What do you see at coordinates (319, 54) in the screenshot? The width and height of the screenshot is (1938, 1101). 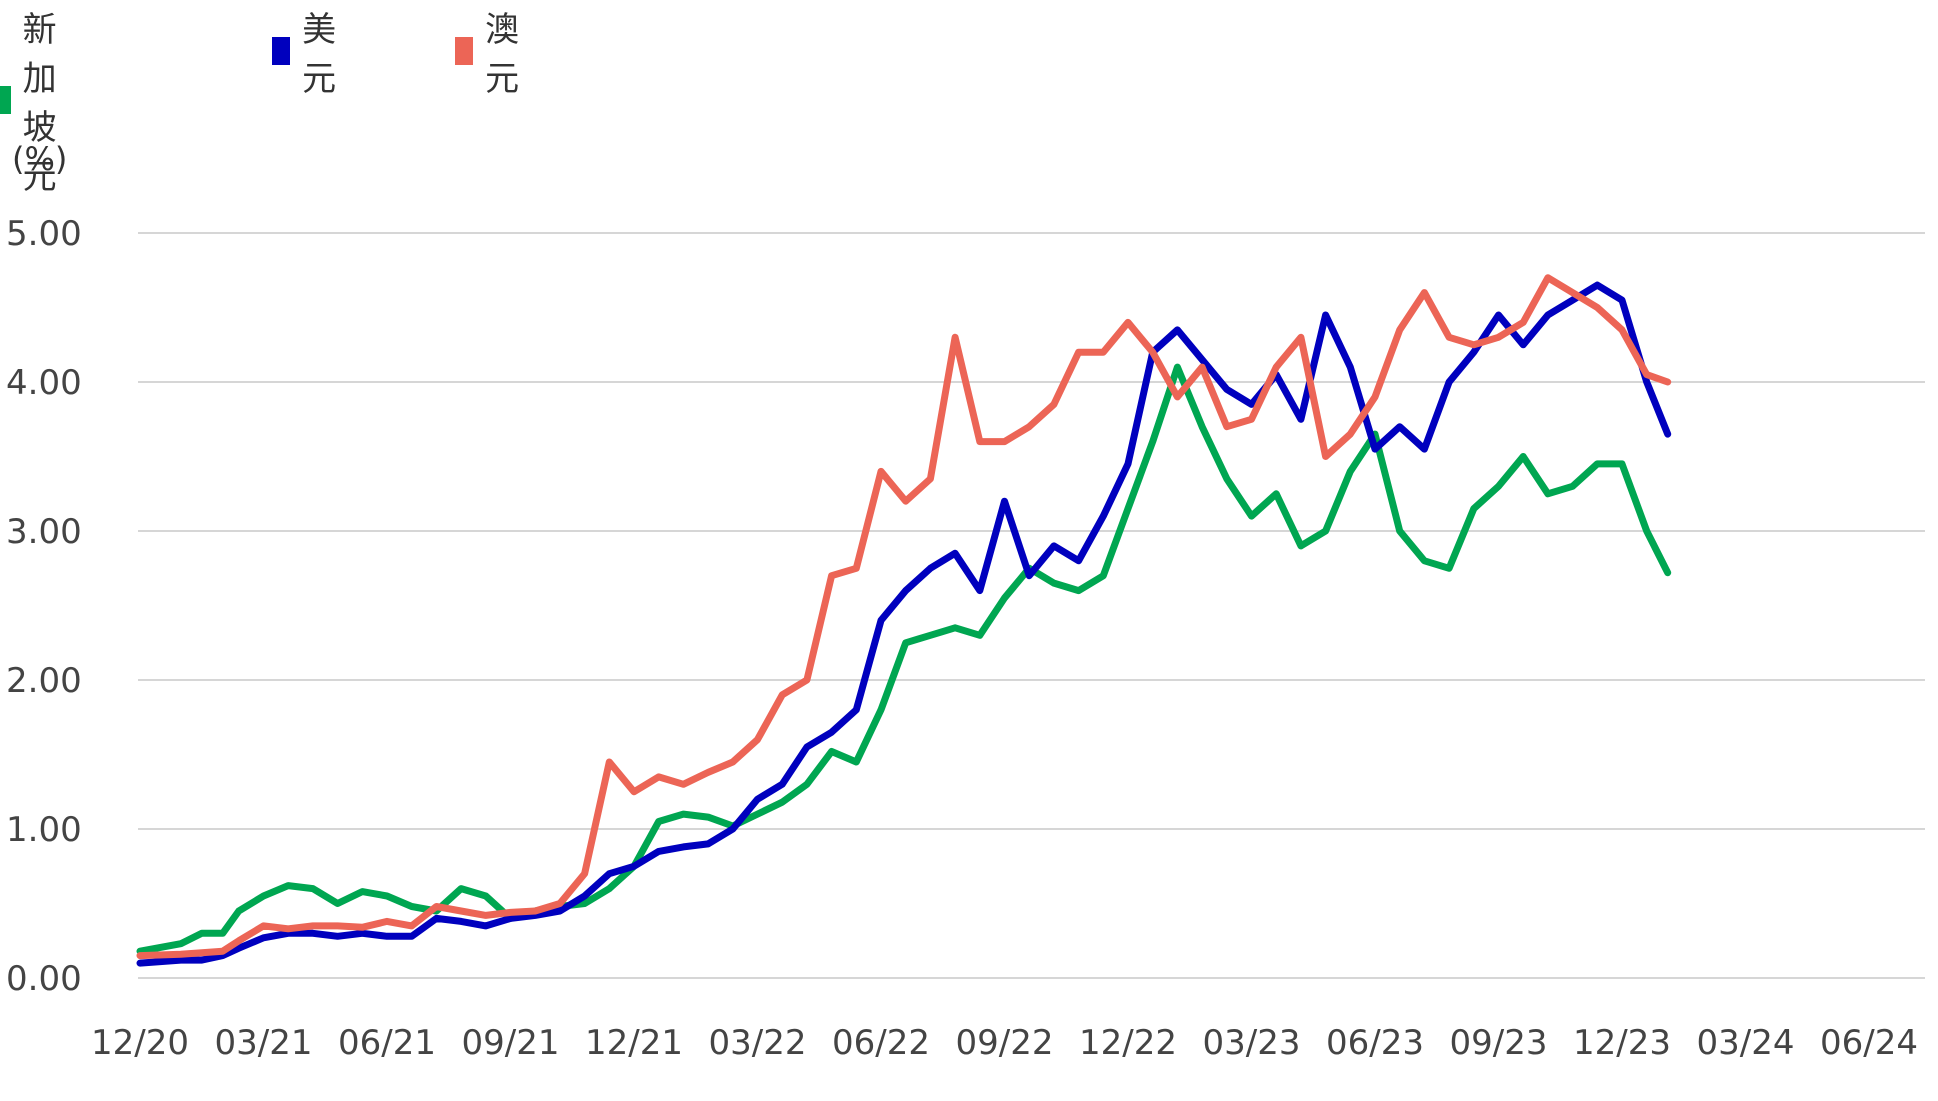 I see `legend-label-usd: 美元` at bounding box center [319, 54].